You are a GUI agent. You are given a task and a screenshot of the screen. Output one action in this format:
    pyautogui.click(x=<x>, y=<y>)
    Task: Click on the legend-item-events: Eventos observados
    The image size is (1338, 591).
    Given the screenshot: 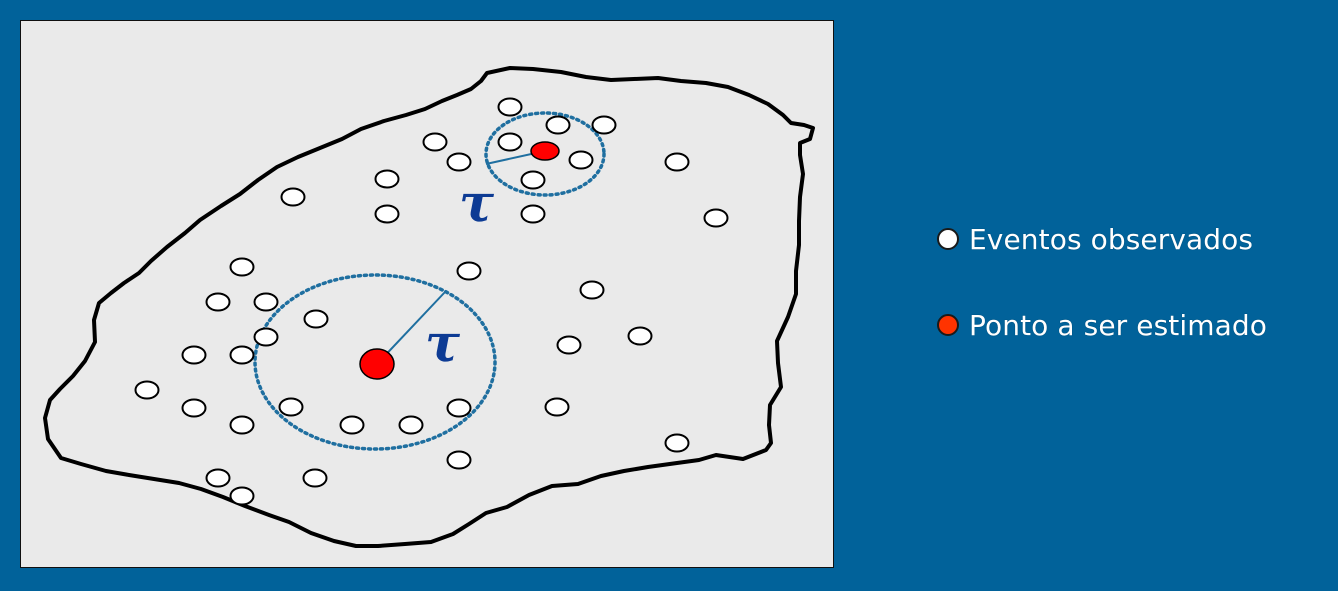 What is the action you would take?
    pyautogui.click(x=1095, y=239)
    